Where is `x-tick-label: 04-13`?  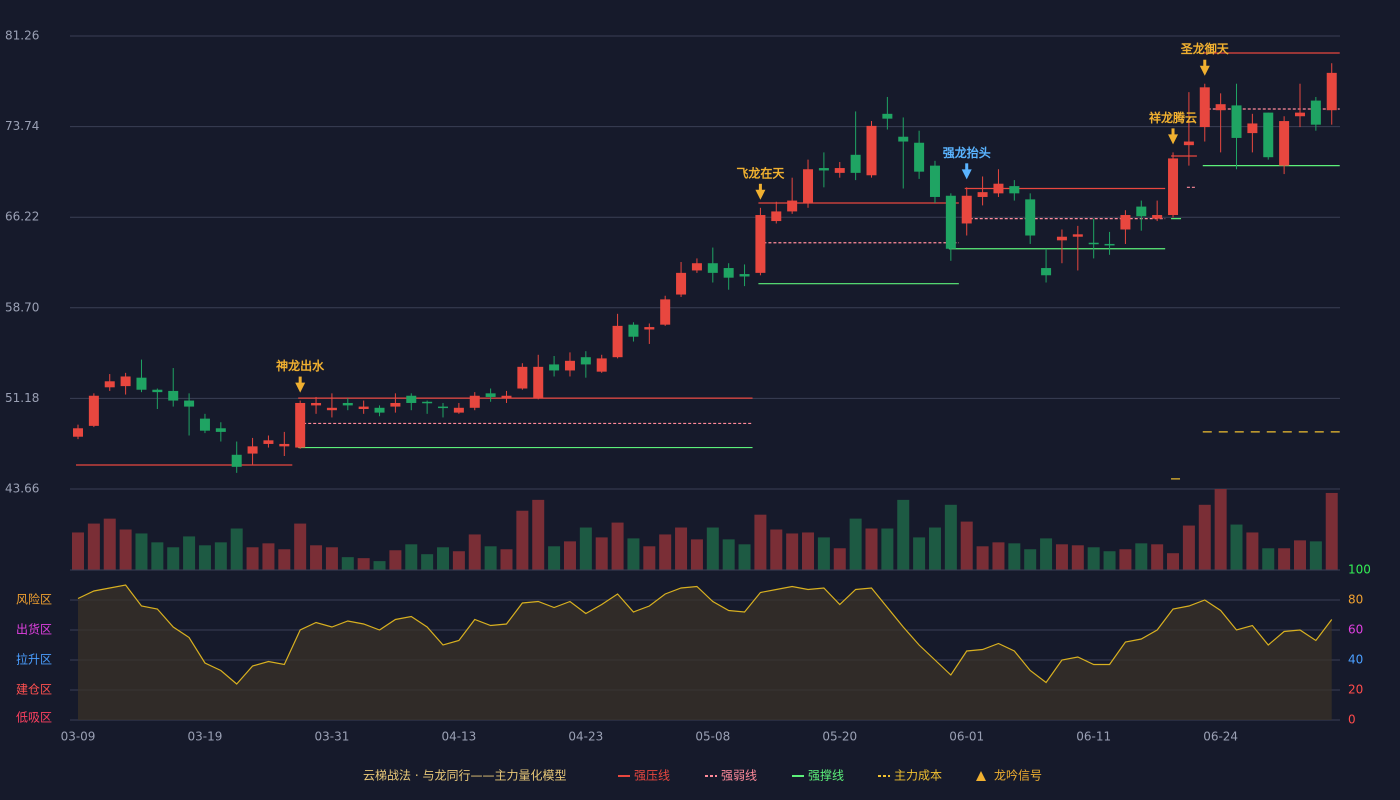
x-tick-label: 04-13 is located at coordinates (458, 737).